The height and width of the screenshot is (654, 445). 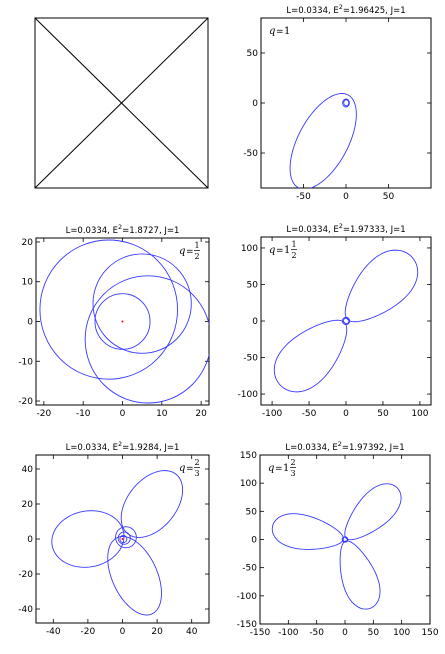 I want to click on x-tick-label: -10, so click(x=83, y=414).